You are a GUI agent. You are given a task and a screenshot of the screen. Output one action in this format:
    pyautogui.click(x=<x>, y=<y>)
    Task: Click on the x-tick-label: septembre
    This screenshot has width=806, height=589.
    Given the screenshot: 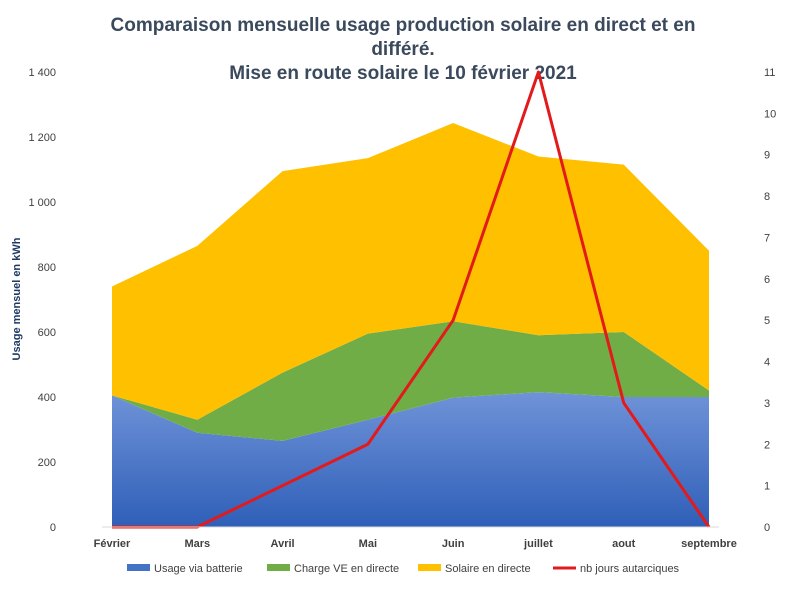 What is the action you would take?
    pyautogui.click(x=709, y=544)
    